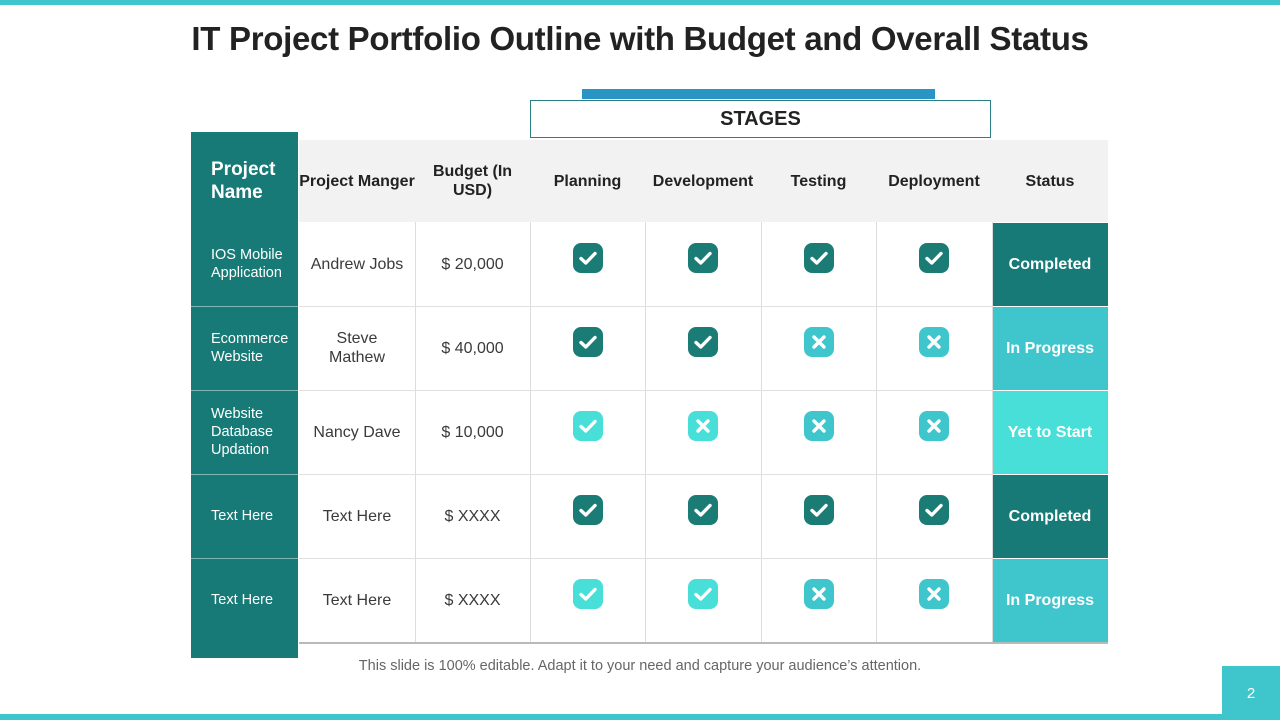 This screenshot has width=1280, height=720. Describe the element at coordinates (250, 348) in the screenshot. I see `project-name-cell: Ecommerce Website` at that location.